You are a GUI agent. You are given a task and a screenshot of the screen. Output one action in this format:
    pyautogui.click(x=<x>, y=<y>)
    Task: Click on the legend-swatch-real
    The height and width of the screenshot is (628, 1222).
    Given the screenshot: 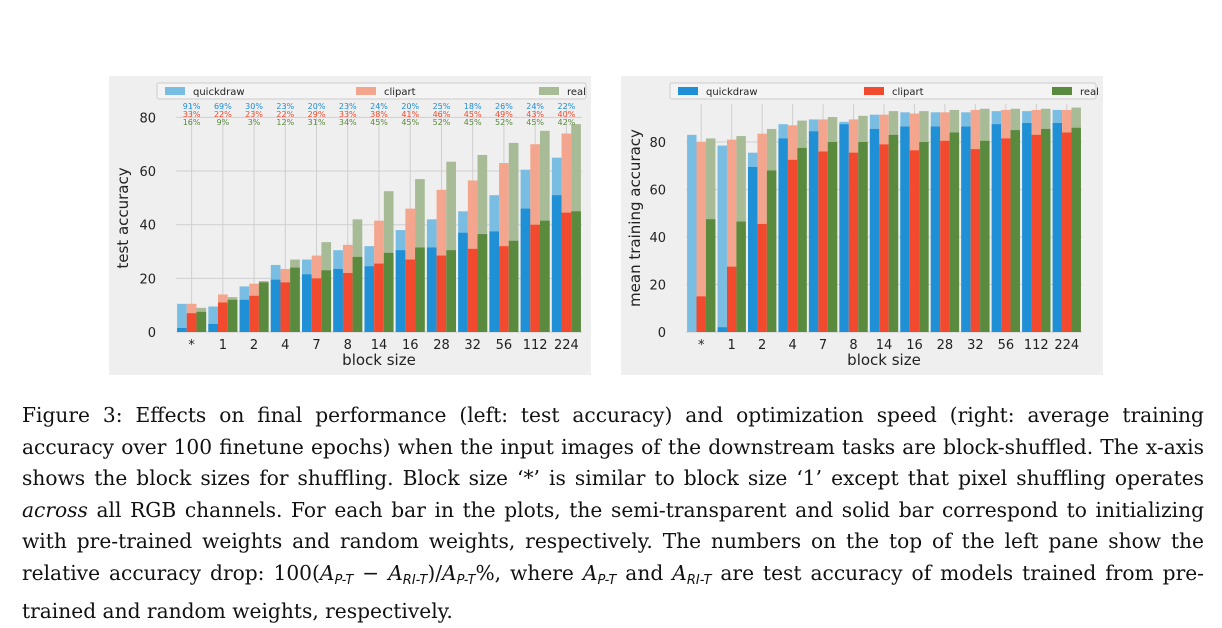 What is the action you would take?
    pyautogui.click(x=549, y=91)
    